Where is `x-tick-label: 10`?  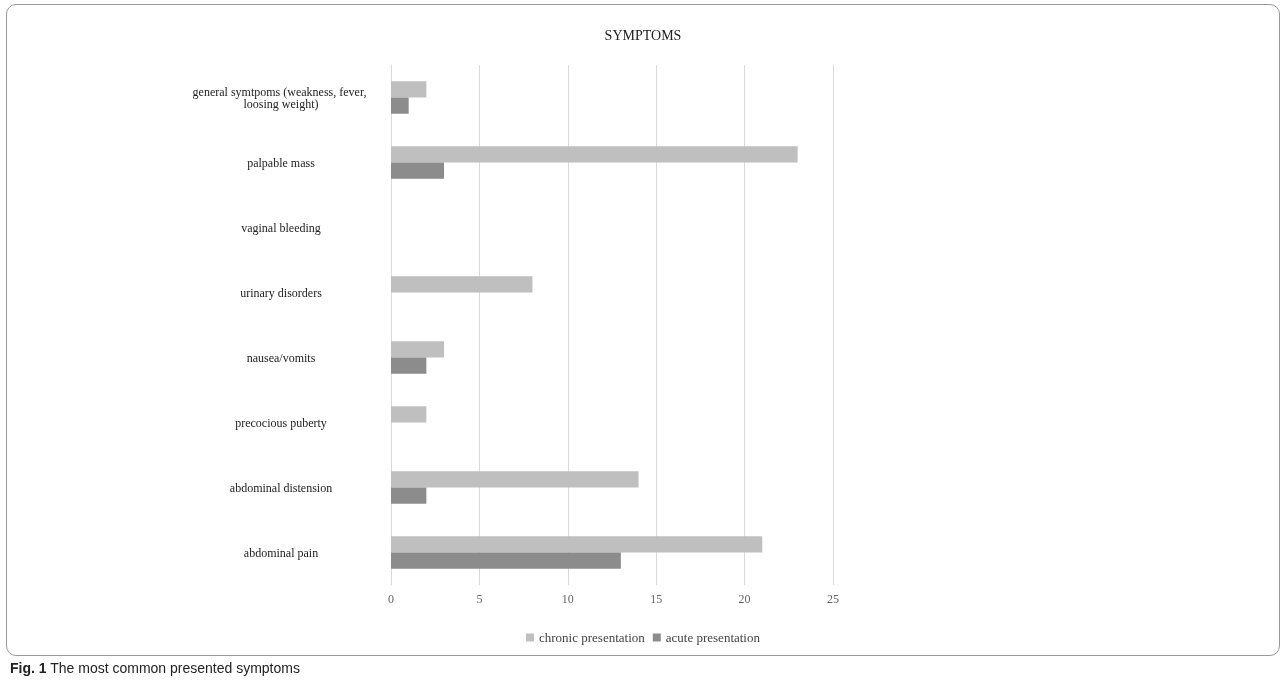
x-tick-label: 10 is located at coordinates (567, 599).